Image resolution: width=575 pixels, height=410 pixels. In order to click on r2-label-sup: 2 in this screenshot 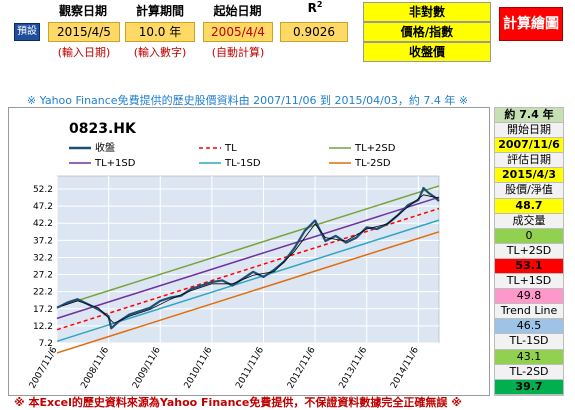, I will do `click(319, 4)`.